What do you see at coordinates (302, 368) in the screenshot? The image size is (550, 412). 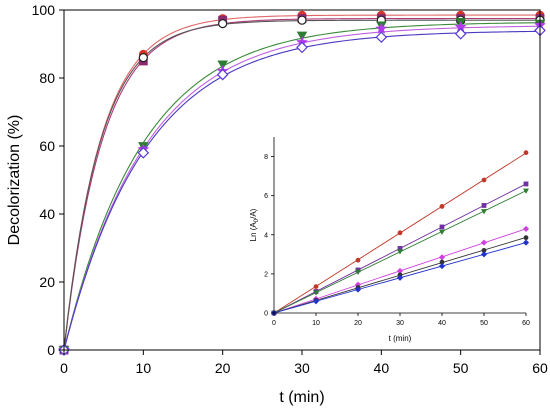 I see `main-x-tick-label: 30` at bounding box center [302, 368].